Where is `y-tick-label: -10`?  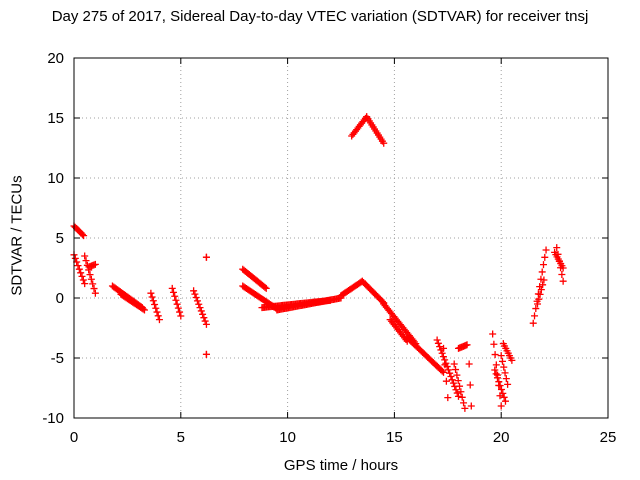 y-tick-label: -10 is located at coordinates (53, 418).